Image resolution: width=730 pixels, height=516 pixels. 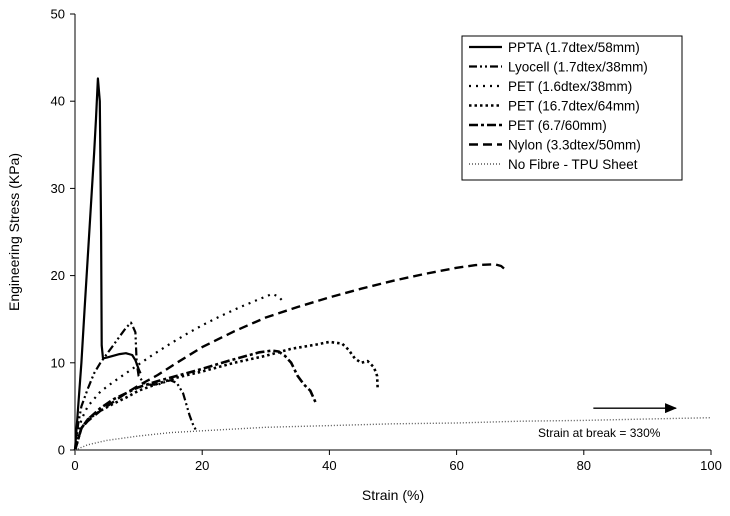 I want to click on y-axis-title: Engineering Stress (KPa), so click(x=14, y=232).